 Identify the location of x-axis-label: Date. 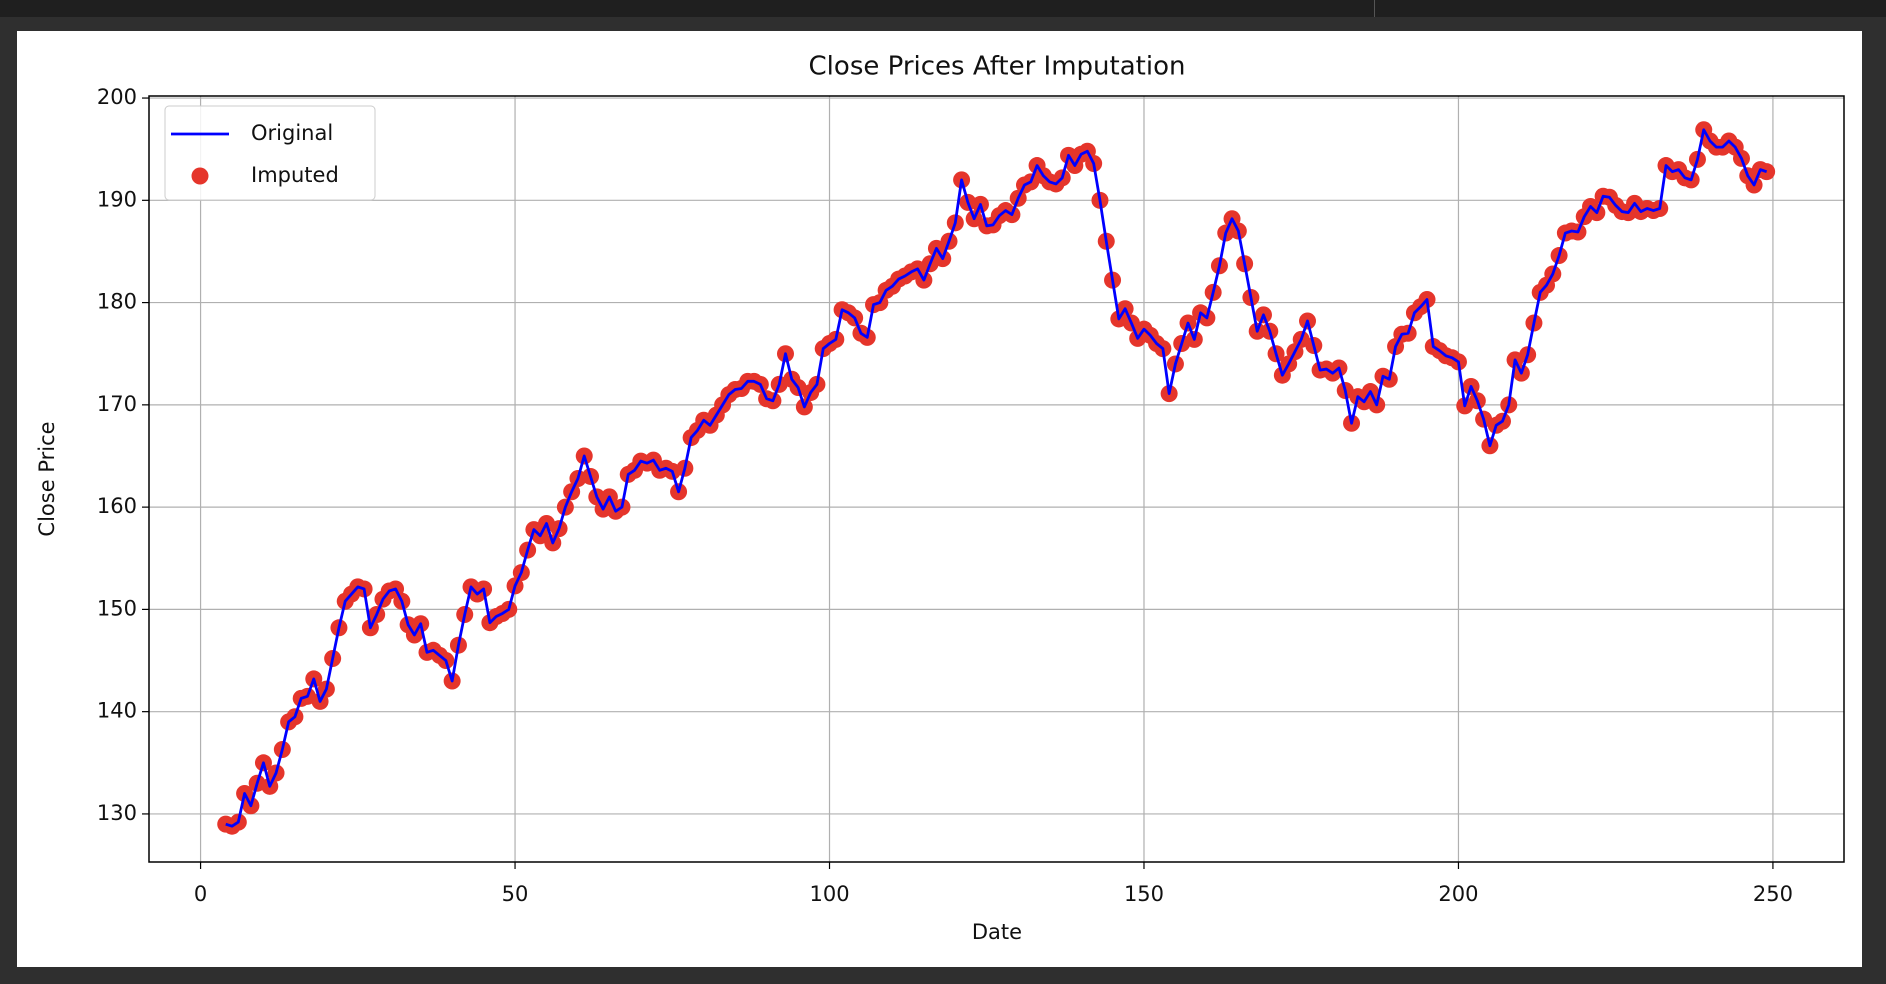
(997, 932).